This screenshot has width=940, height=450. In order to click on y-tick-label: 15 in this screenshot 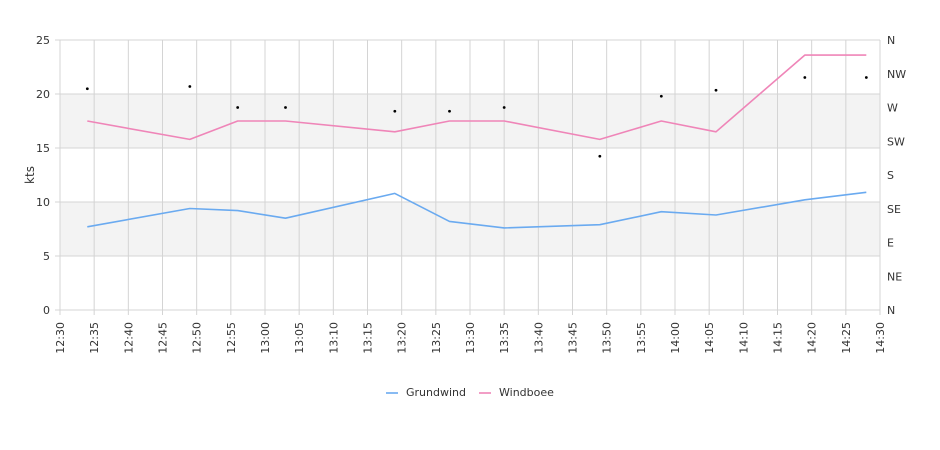, I will do `click(43, 148)`.